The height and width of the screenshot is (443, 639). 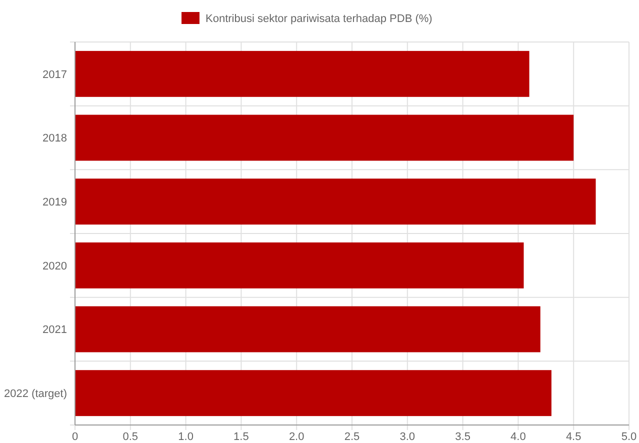 What do you see at coordinates (130, 437) in the screenshot?
I see `x-tick-label: 0.5` at bounding box center [130, 437].